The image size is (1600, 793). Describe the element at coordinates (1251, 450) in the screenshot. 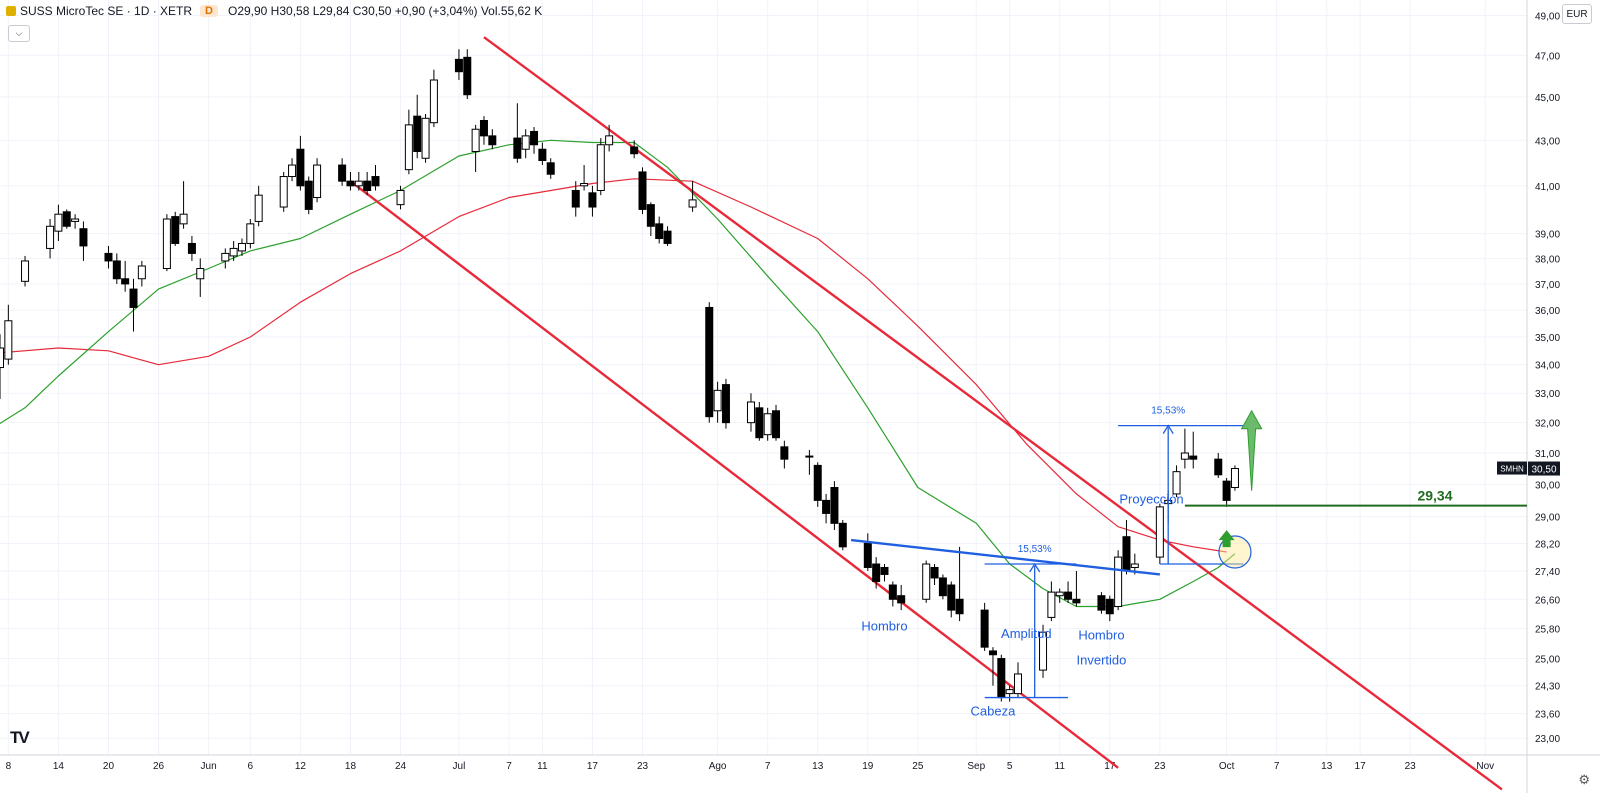

I see `big-up-arrow-icon` at that location.